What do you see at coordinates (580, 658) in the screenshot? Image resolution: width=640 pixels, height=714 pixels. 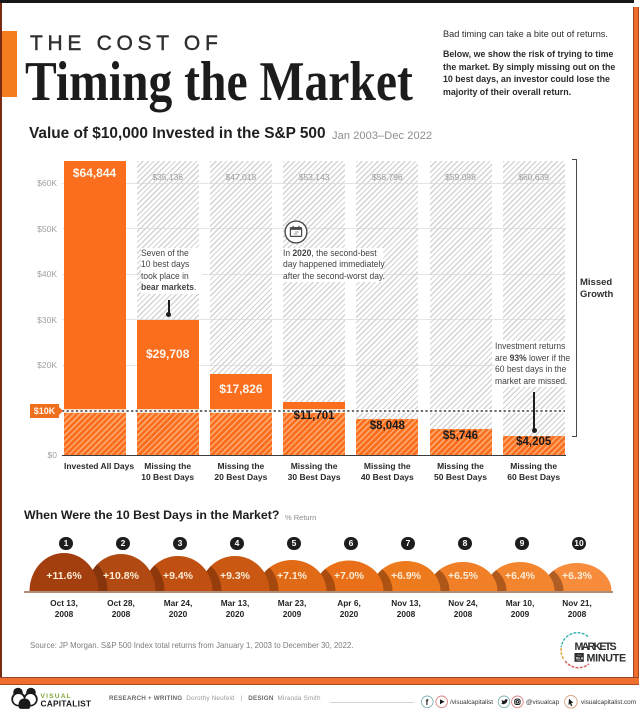 I see `svg-text: IN A` at bounding box center [580, 658].